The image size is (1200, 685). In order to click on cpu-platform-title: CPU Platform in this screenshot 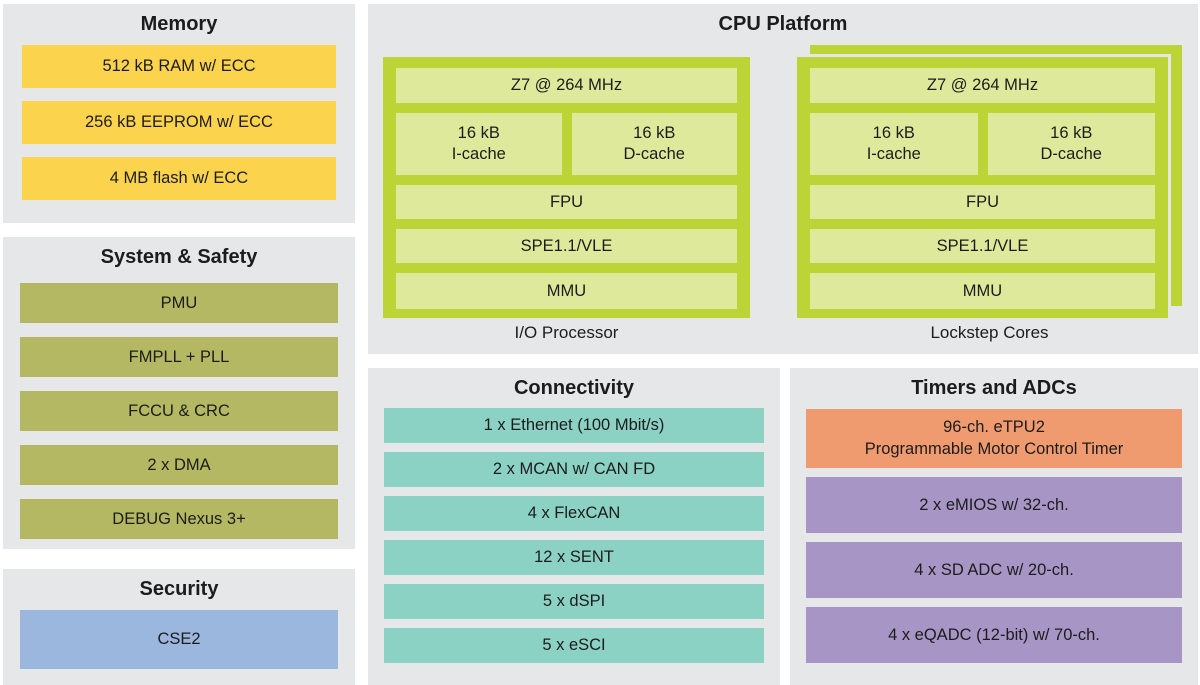, I will do `click(783, 24)`.